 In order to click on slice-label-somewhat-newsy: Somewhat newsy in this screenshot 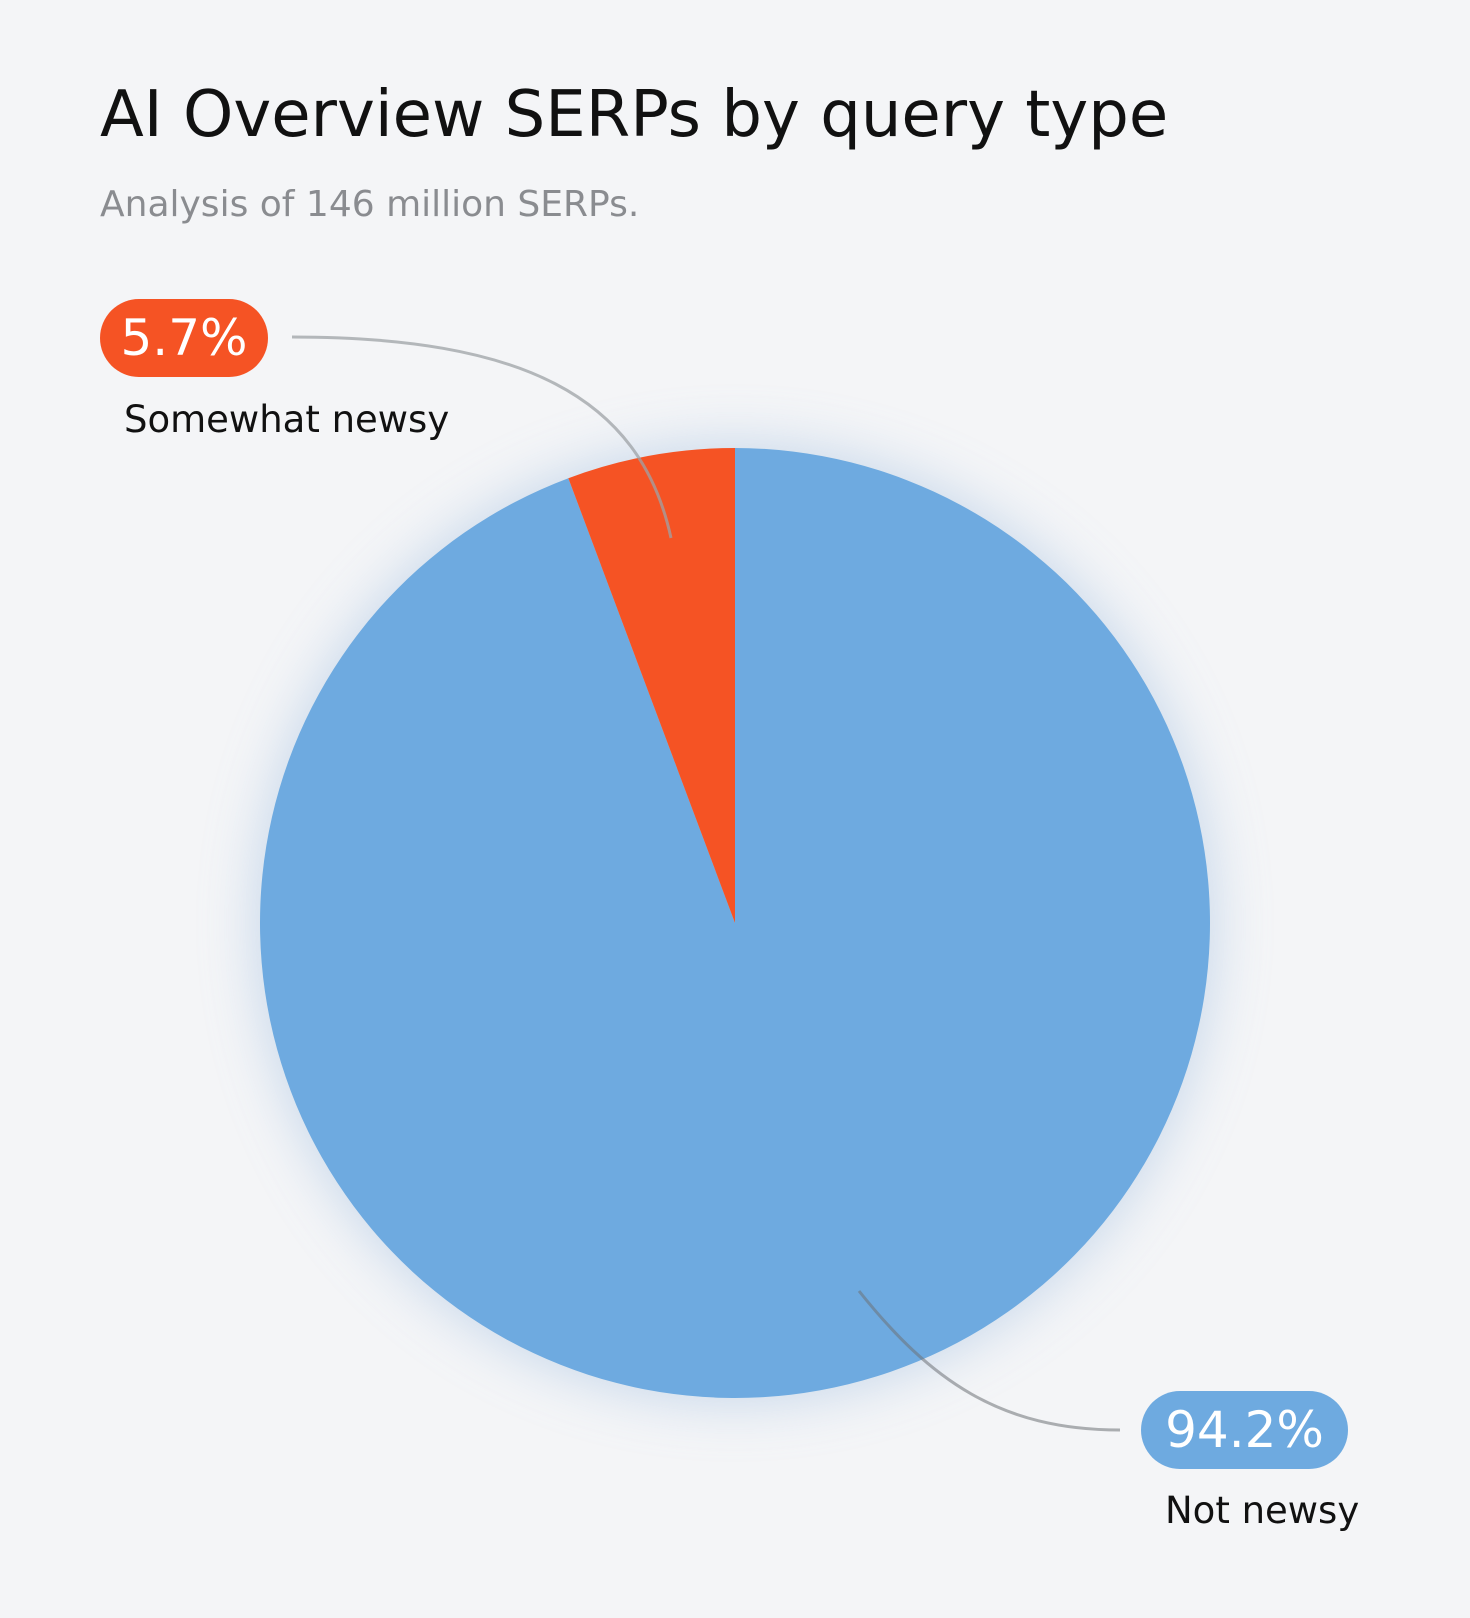, I will do `click(287, 419)`.